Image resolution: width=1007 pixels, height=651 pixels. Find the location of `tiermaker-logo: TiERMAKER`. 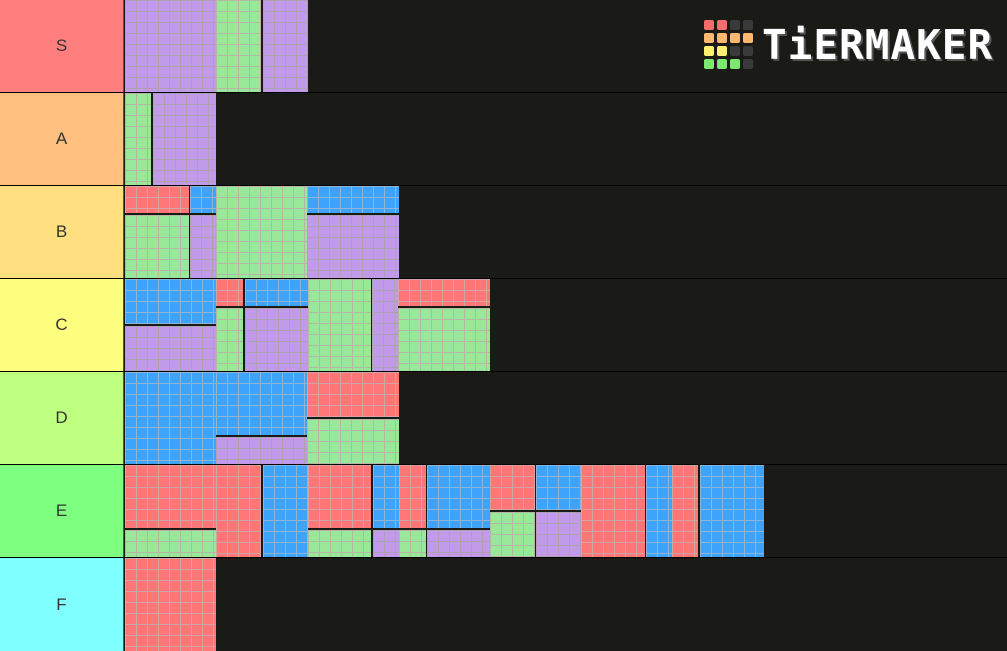

tiermaker-logo: TiERMAKER is located at coordinates (848, 45).